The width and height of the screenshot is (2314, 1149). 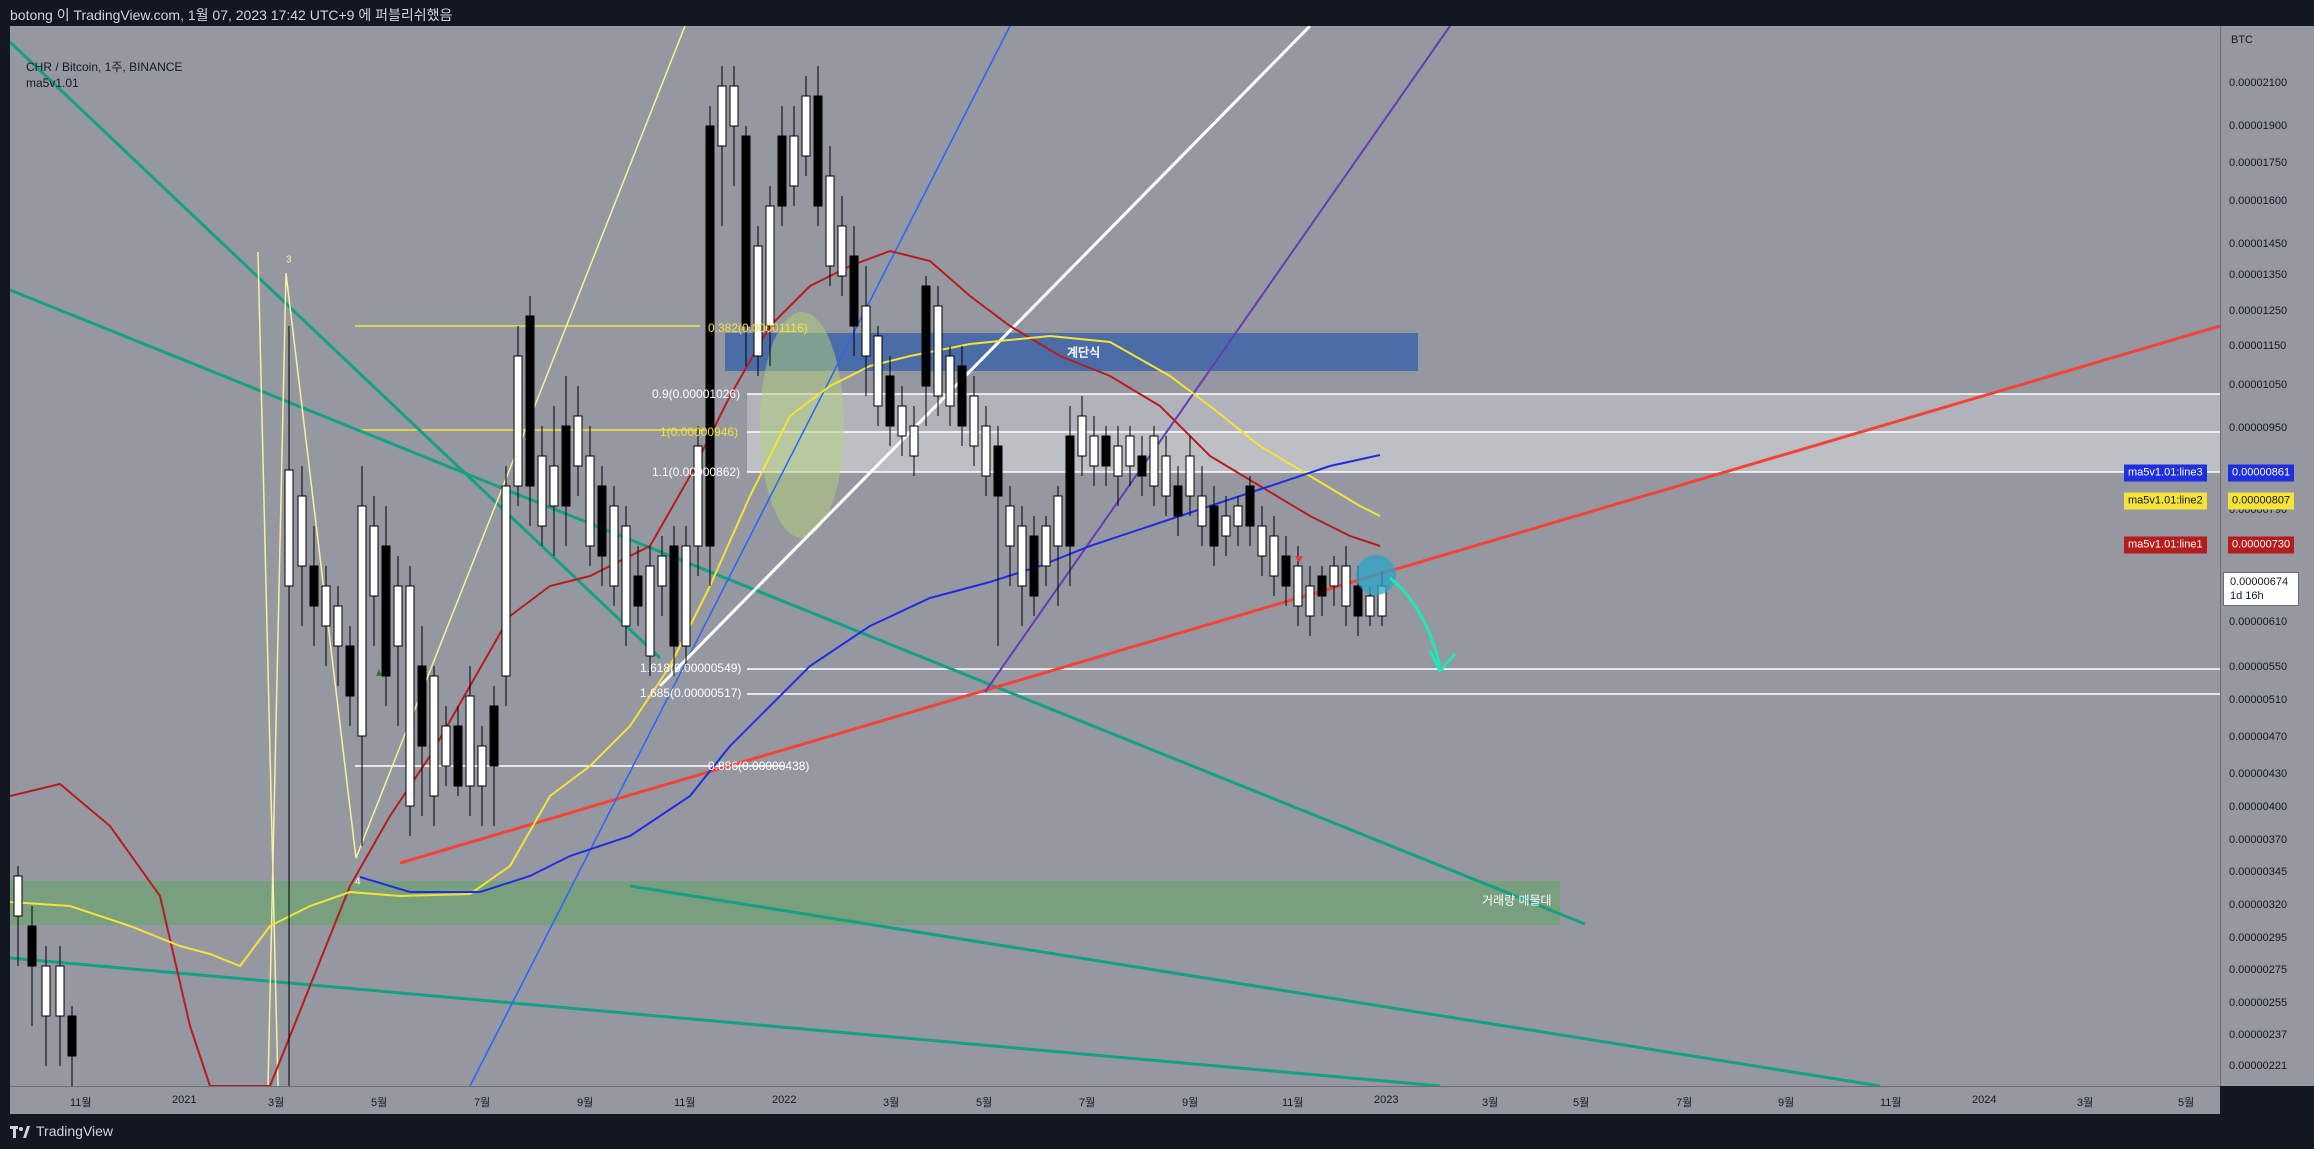 What do you see at coordinates (2258, 201) in the screenshot?
I see `price-tick: 0.00001600` at bounding box center [2258, 201].